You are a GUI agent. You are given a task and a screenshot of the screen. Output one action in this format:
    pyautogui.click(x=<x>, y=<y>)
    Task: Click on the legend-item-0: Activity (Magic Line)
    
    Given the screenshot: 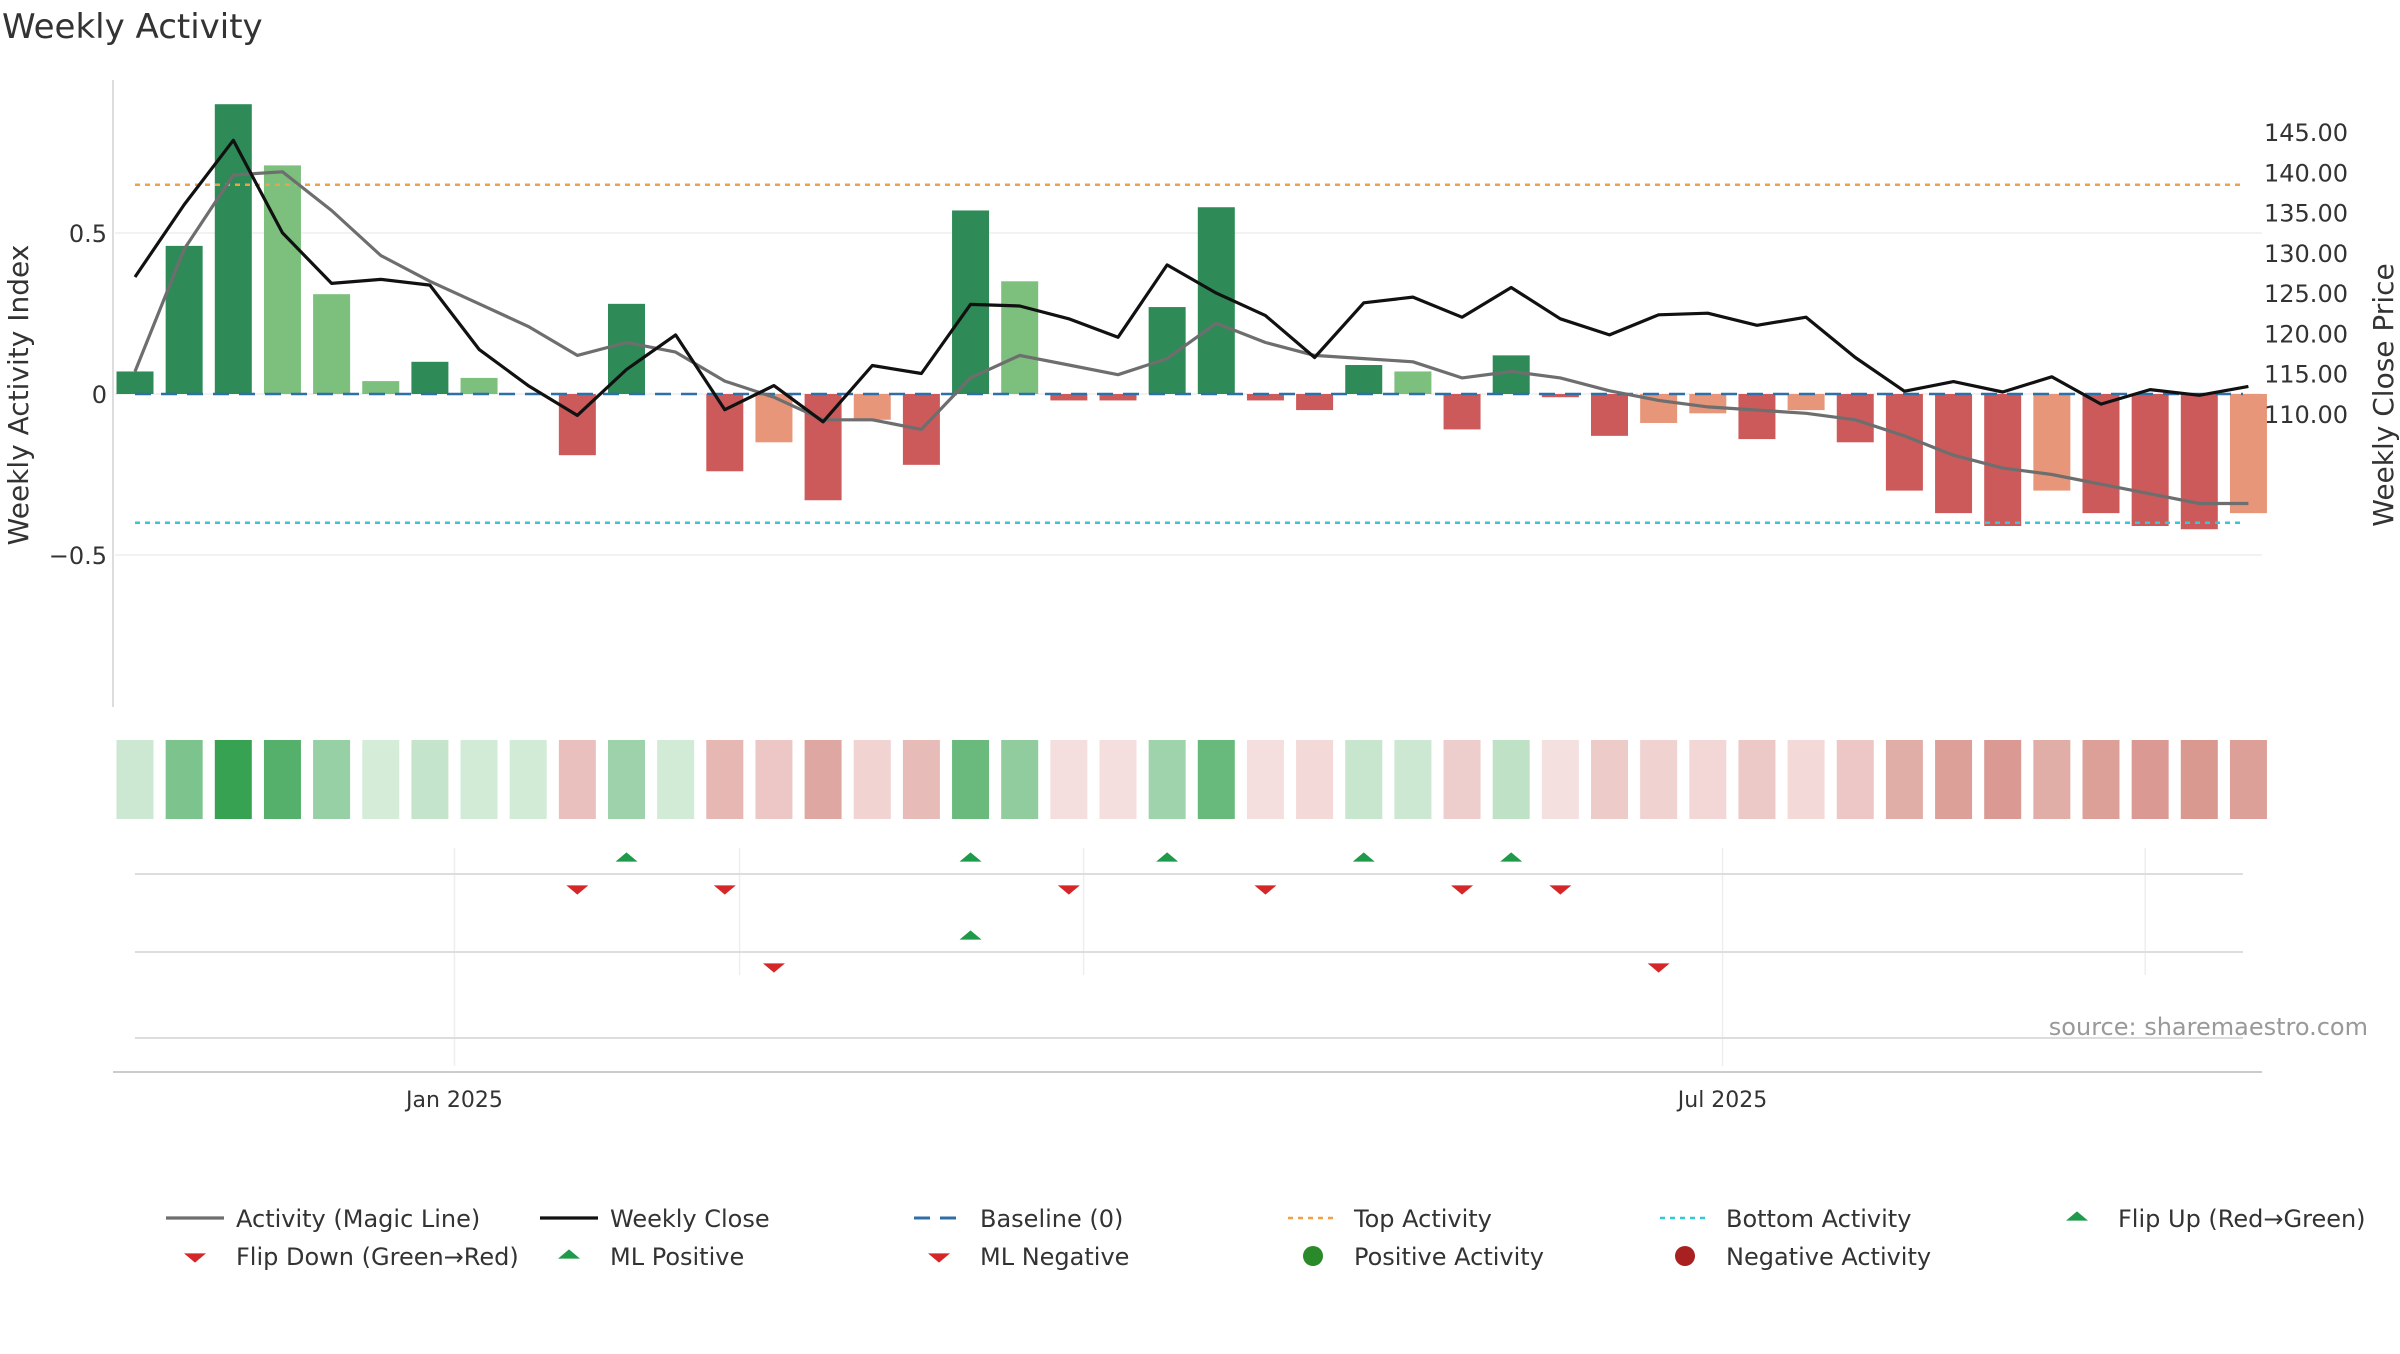 What is the action you would take?
    pyautogui.click(x=323, y=1219)
    